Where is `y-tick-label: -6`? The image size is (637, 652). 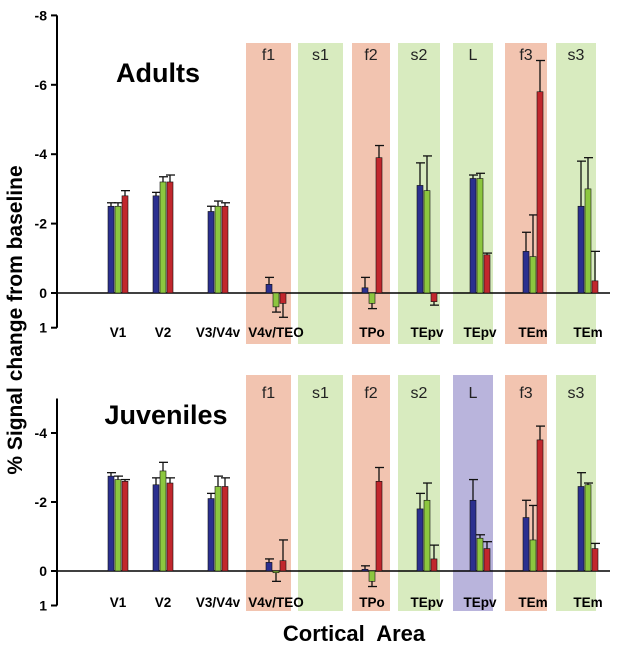
y-tick-label: -6 is located at coordinates (41, 85).